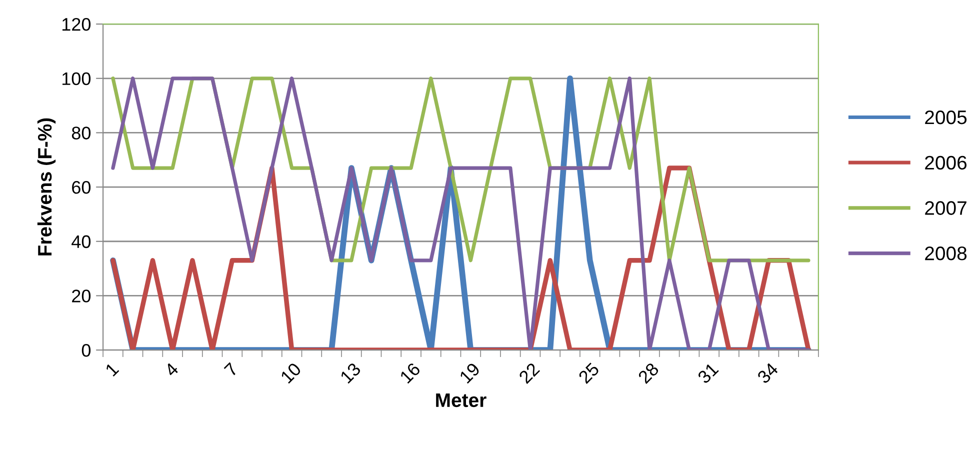 Image resolution: width=972 pixels, height=454 pixels. What do you see at coordinates (946, 163) in the screenshot?
I see `legend-label: 2006` at bounding box center [946, 163].